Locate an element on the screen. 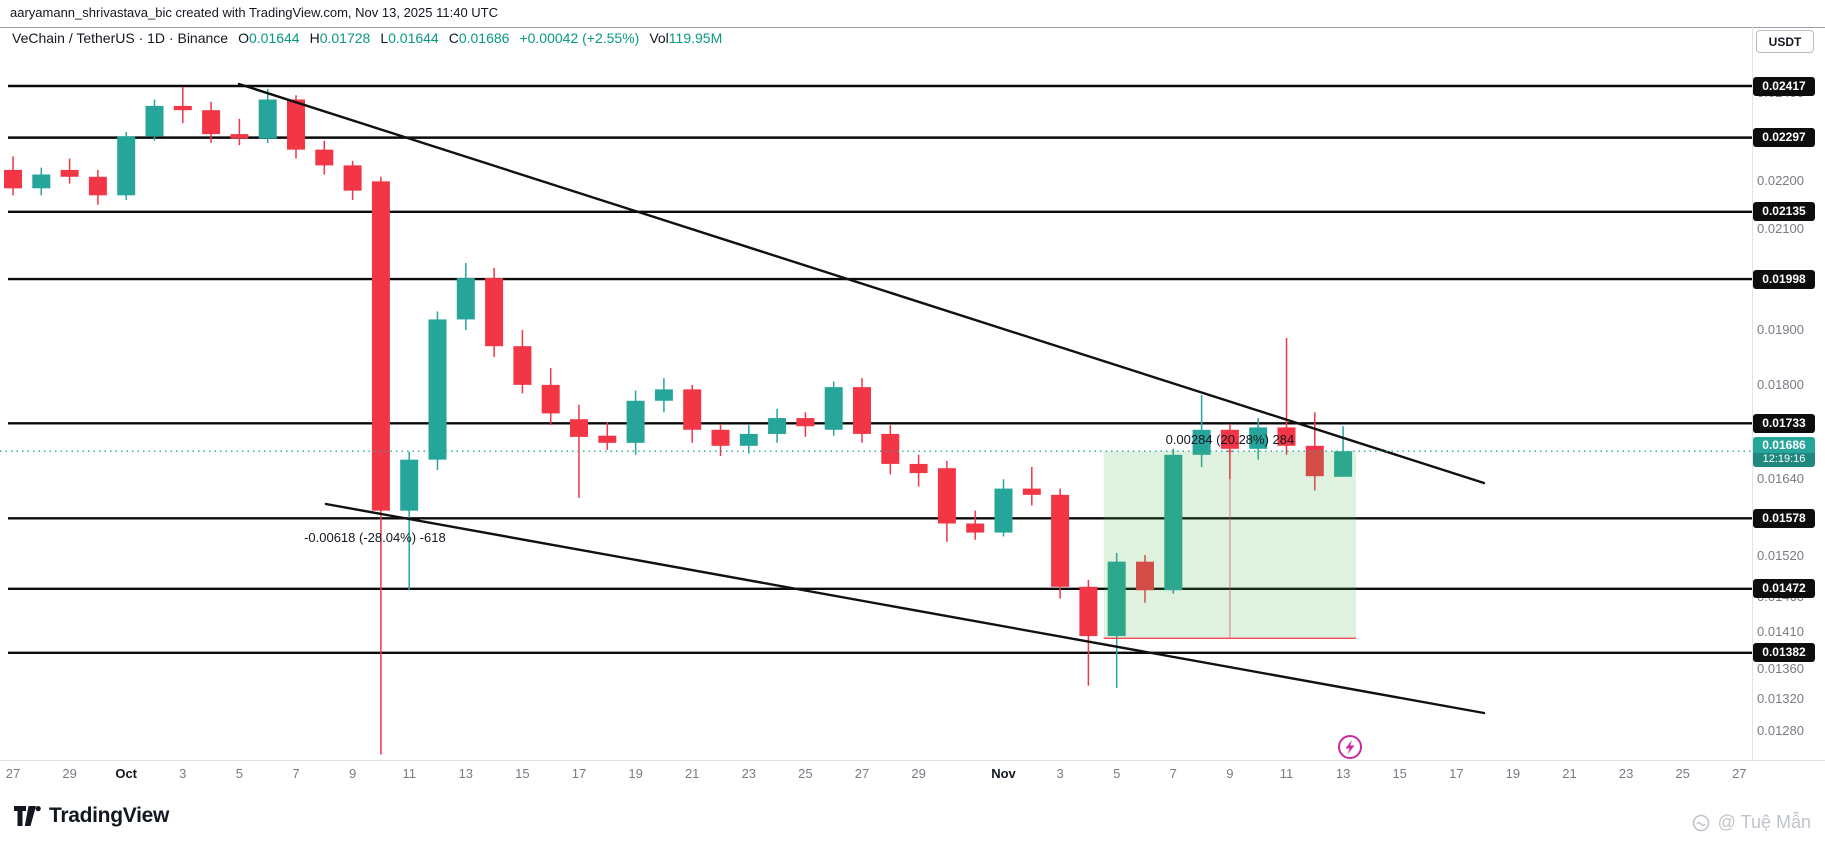 Image resolution: width=1825 pixels, height=849 pixels. tradingview-logo-text: TradingView is located at coordinates (109, 815).